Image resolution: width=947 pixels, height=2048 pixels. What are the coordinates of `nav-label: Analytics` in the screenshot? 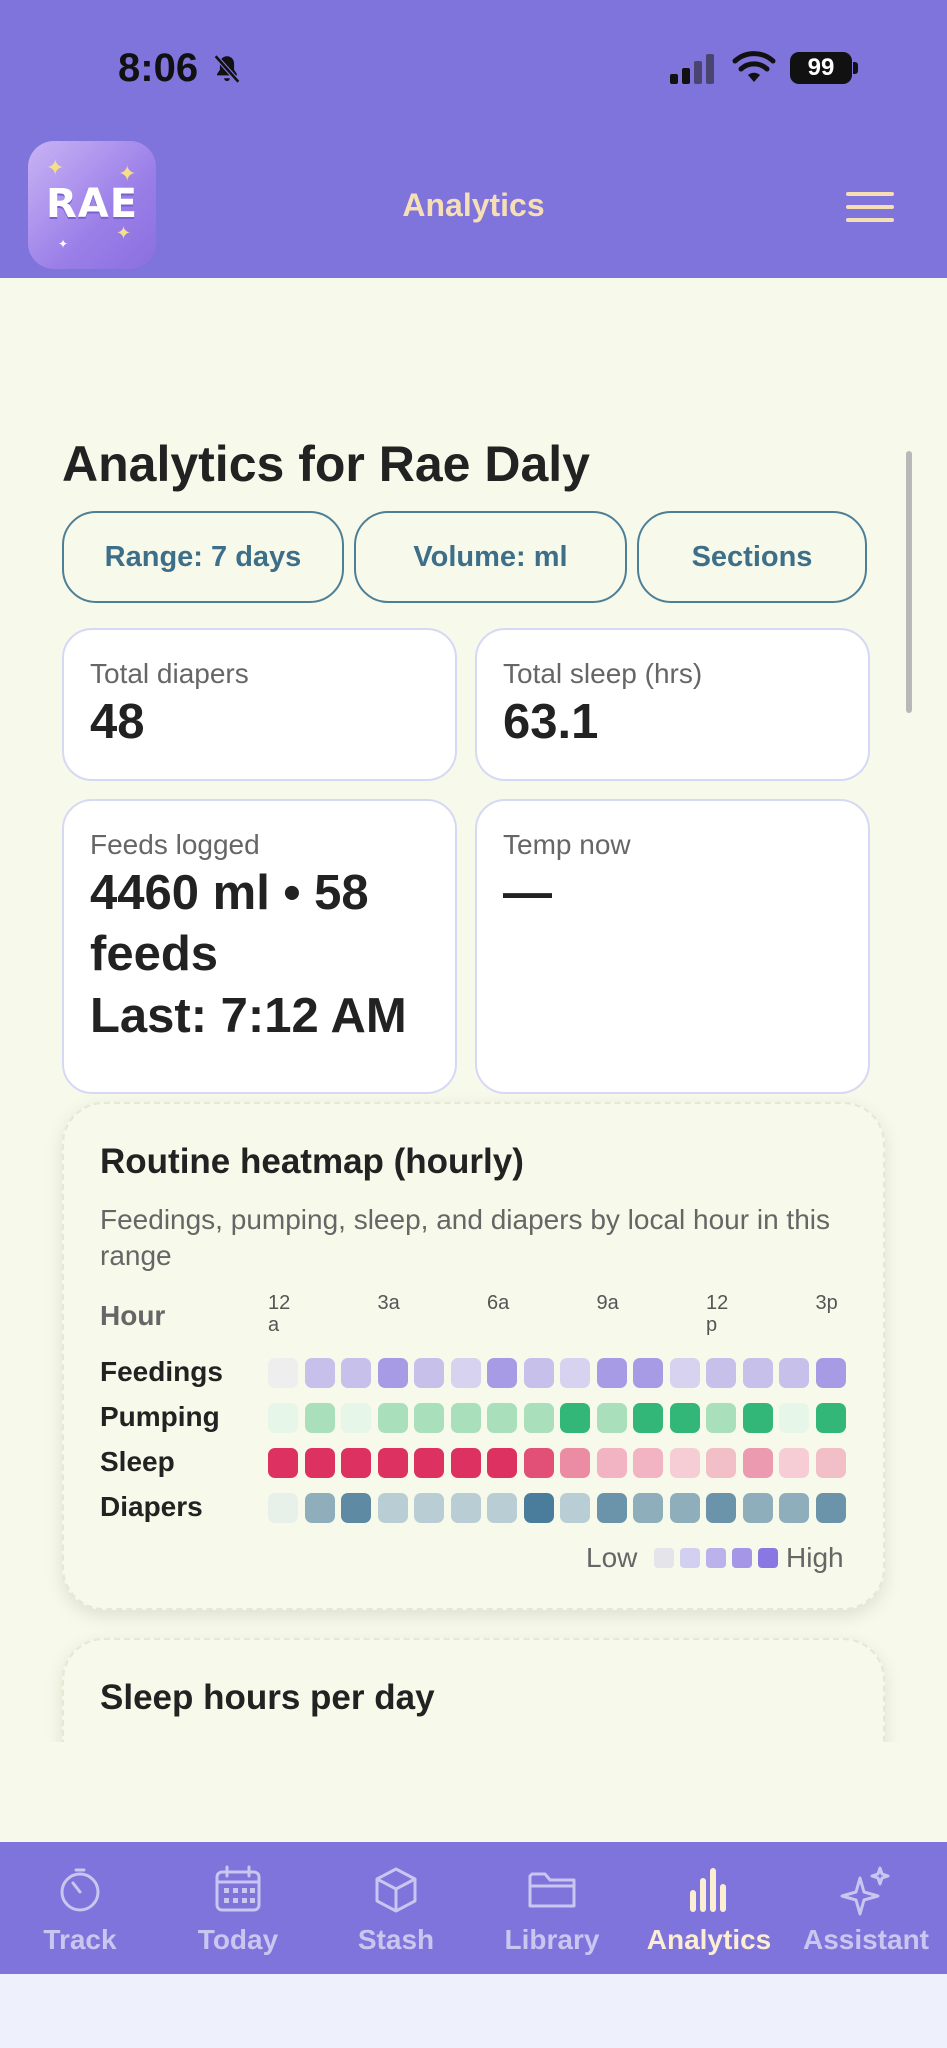 It's located at (709, 1939).